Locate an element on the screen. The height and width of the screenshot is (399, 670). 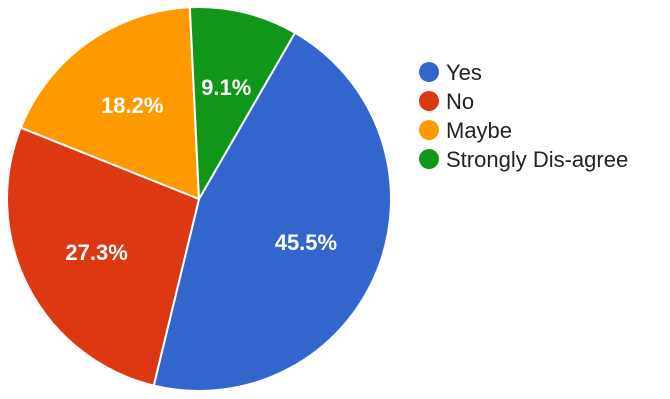
legend: Yes No Maybe Strongly Dis-agree is located at coordinates (523, 116).